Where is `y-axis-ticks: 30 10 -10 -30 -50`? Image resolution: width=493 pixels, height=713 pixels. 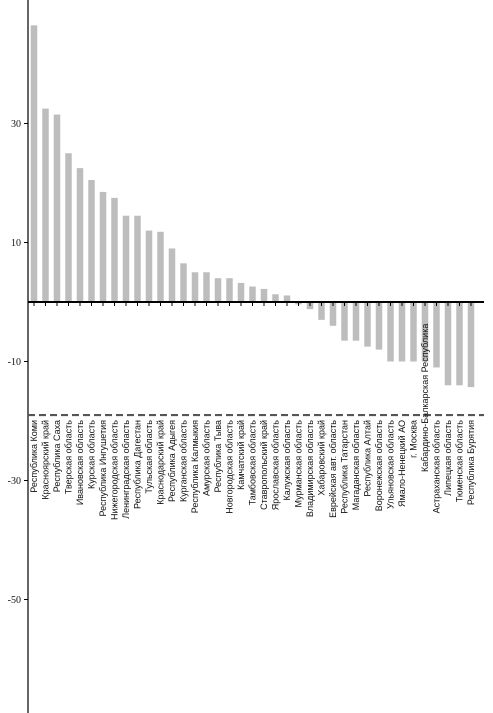 y-axis-ticks: 30 10 -10 -30 -50 is located at coordinates (18, 362).